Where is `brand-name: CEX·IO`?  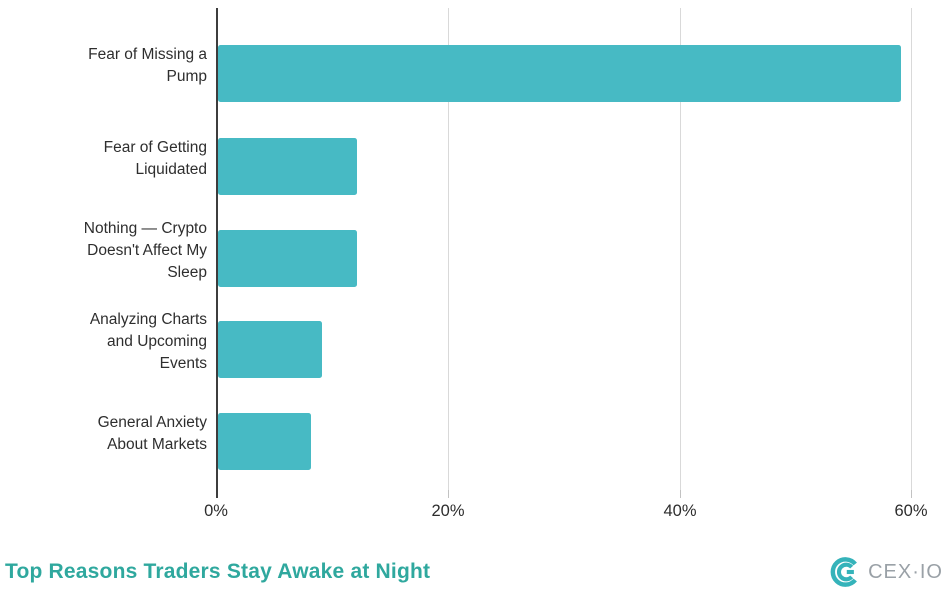 brand-name: CEX·IO is located at coordinates (905, 571).